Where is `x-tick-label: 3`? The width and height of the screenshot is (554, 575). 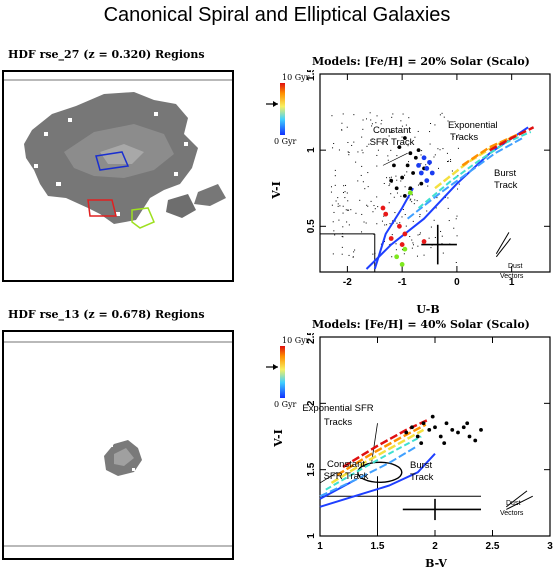 x-tick-label: 3 is located at coordinates (550, 546).